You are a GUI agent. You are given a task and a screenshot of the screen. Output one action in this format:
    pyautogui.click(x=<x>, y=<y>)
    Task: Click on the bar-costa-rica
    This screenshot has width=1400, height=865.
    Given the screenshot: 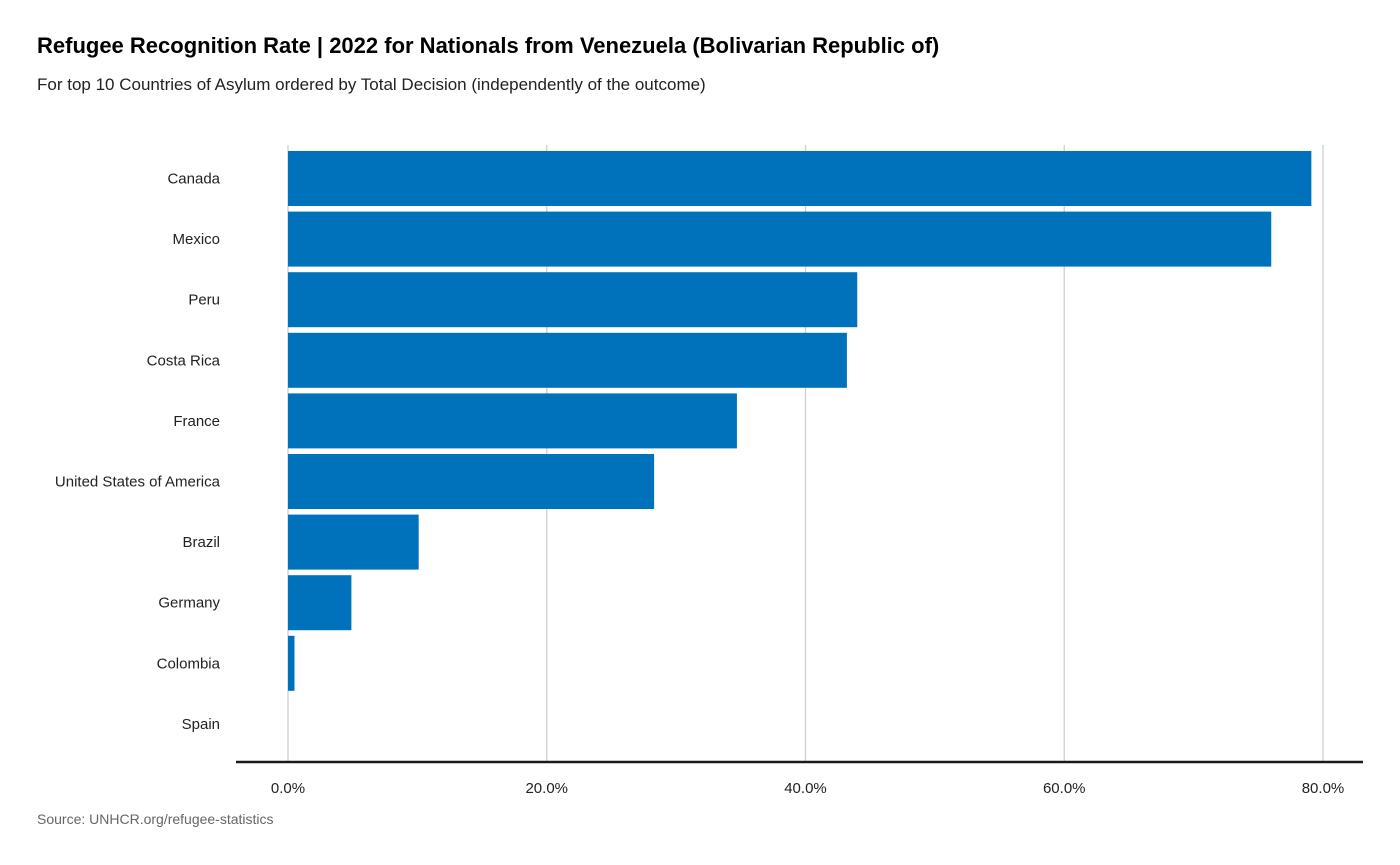 What is the action you would take?
    pyautogui.click(x=567, y=360)
    